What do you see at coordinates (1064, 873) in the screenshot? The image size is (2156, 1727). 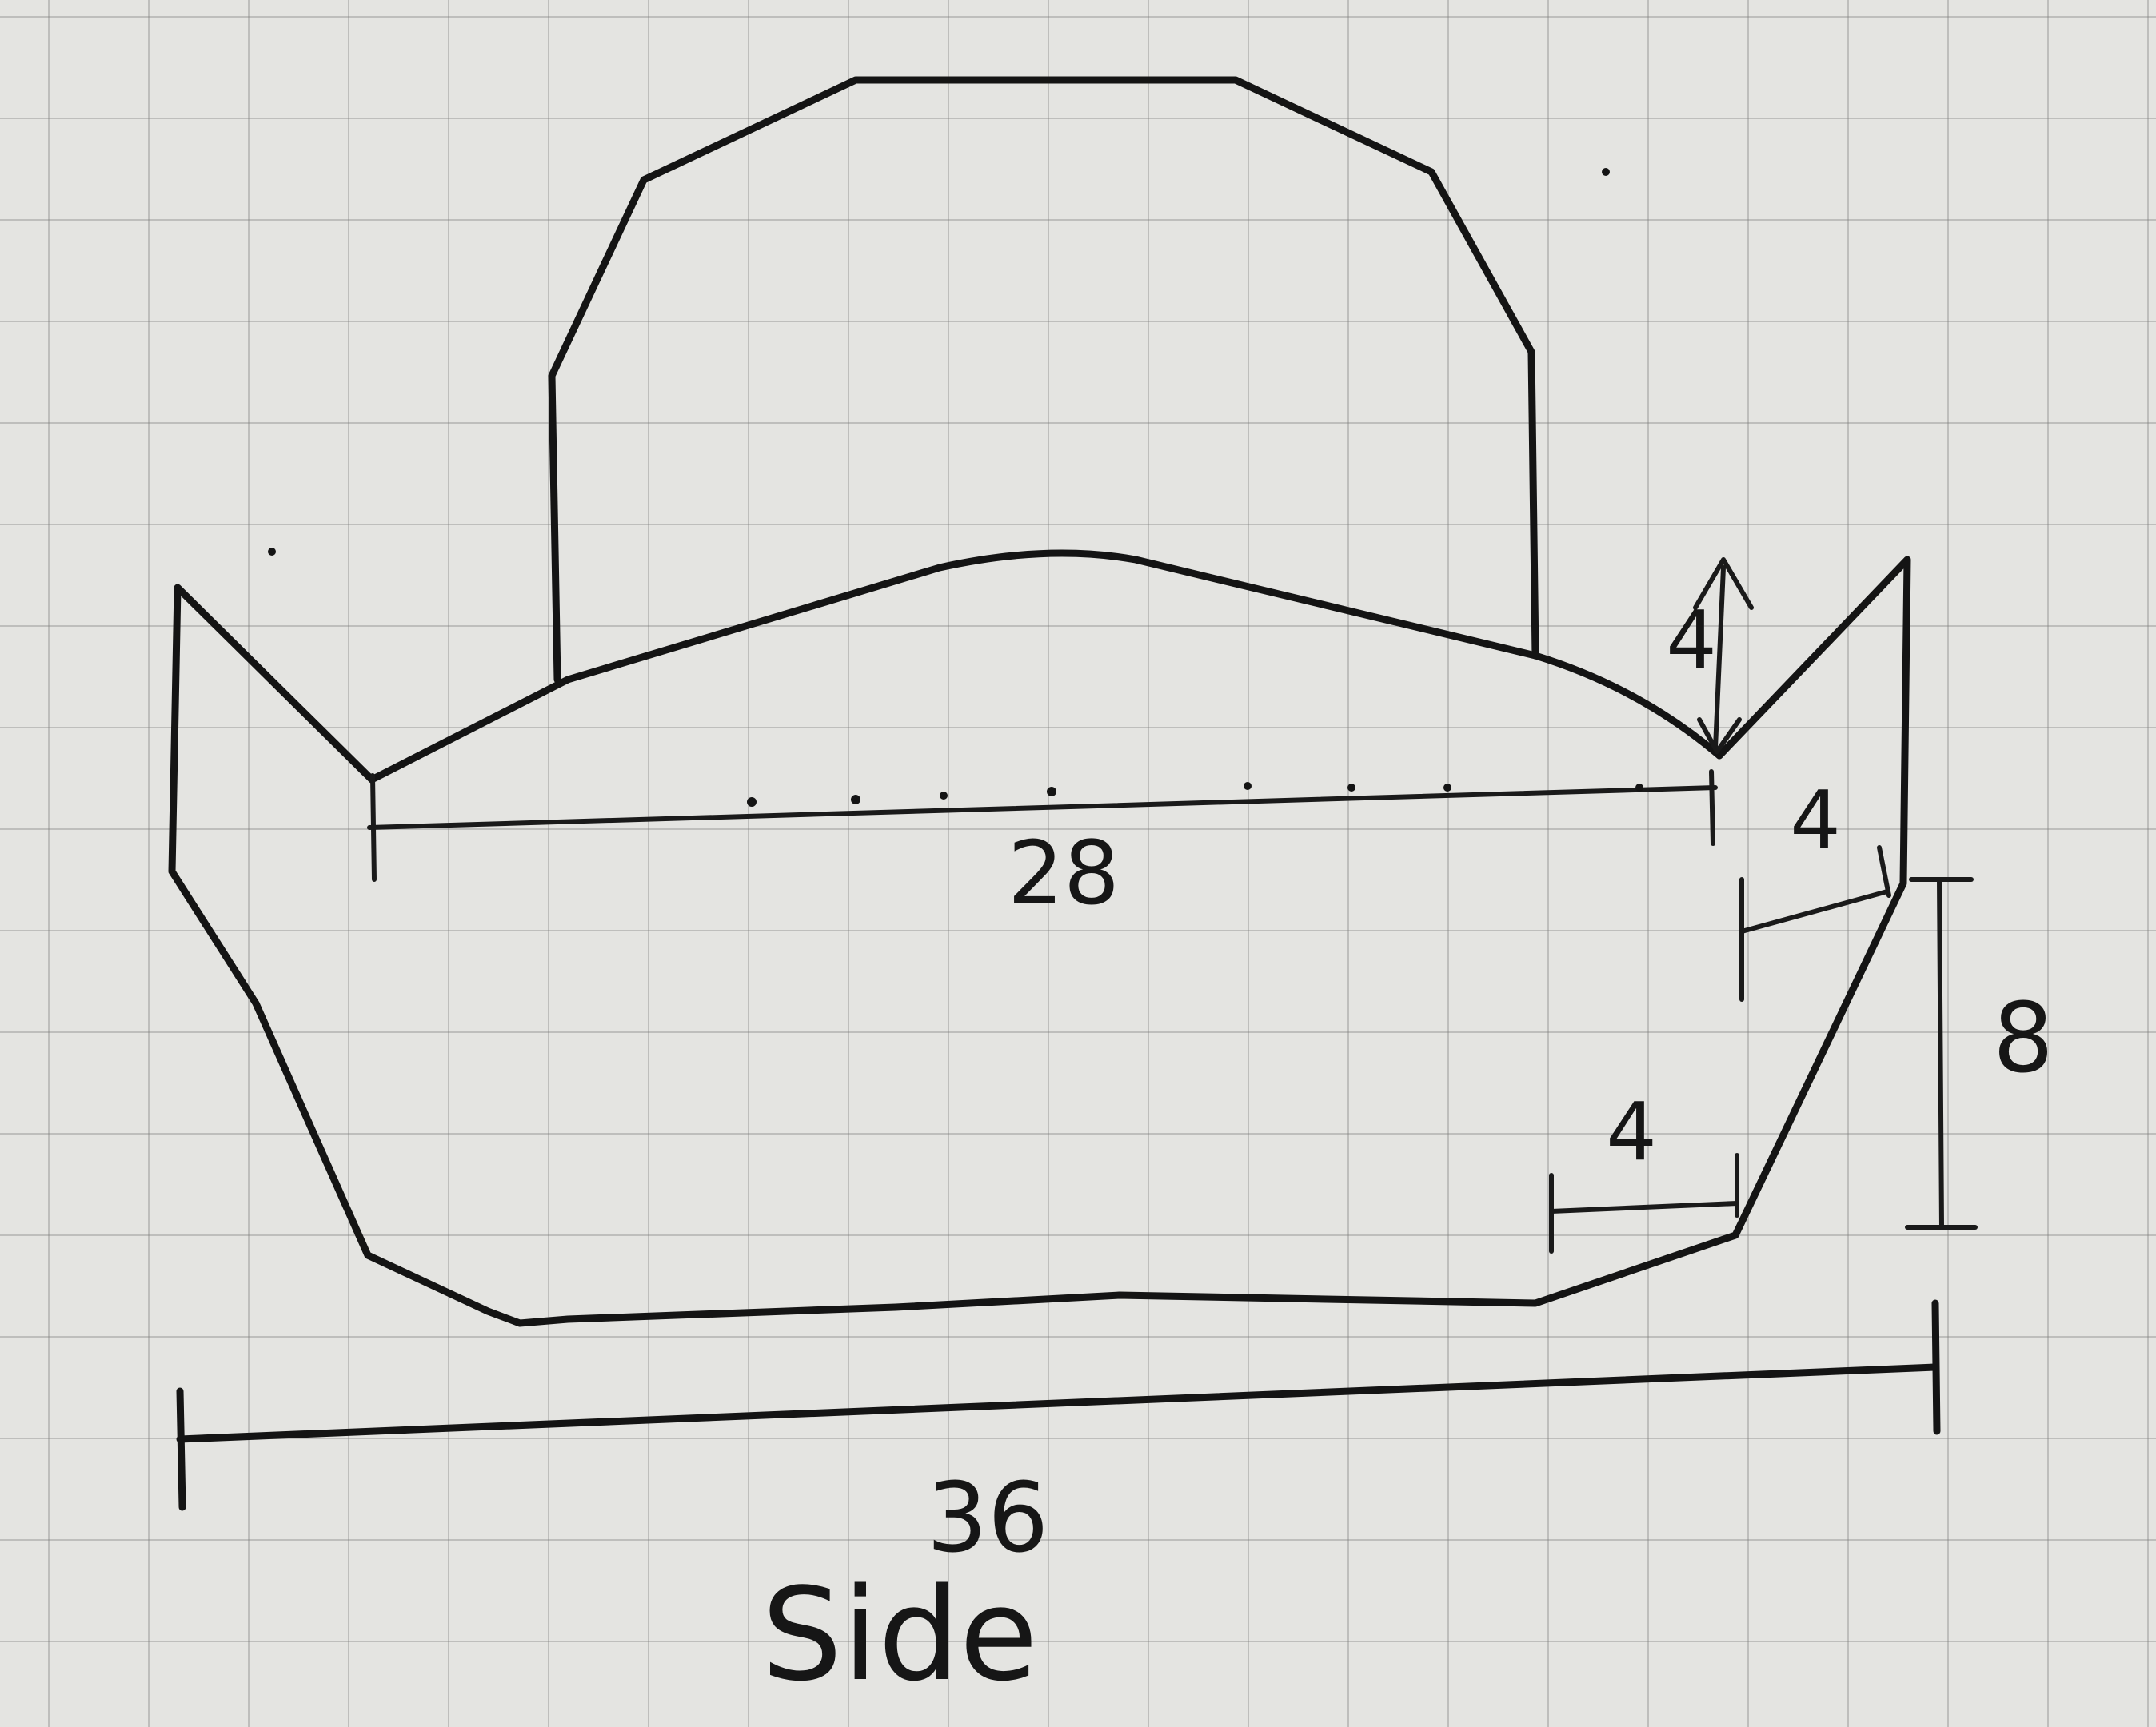 I see `label-28: 28` at bounding box center [1064, 873].